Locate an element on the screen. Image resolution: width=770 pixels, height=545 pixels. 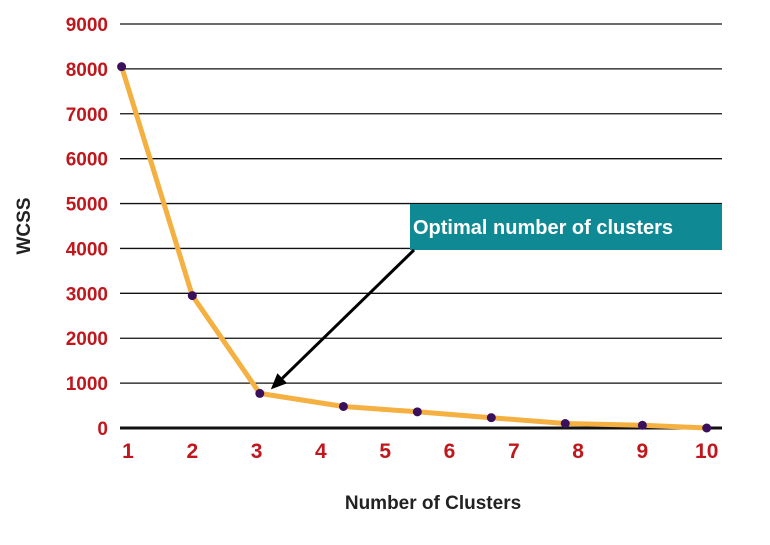
x-tick-labels: 1 2 3 4 5 6 7 8 9 10 is located at coordinates (420, 451).